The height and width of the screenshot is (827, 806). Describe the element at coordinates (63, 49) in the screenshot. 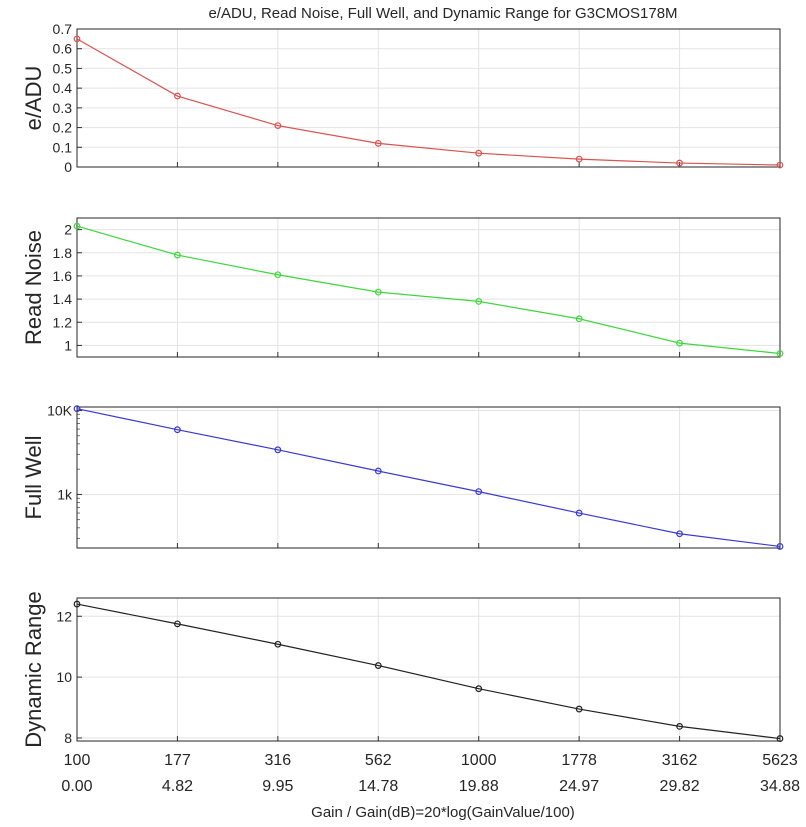

I see `y-tick-label: 0.6` at that location.